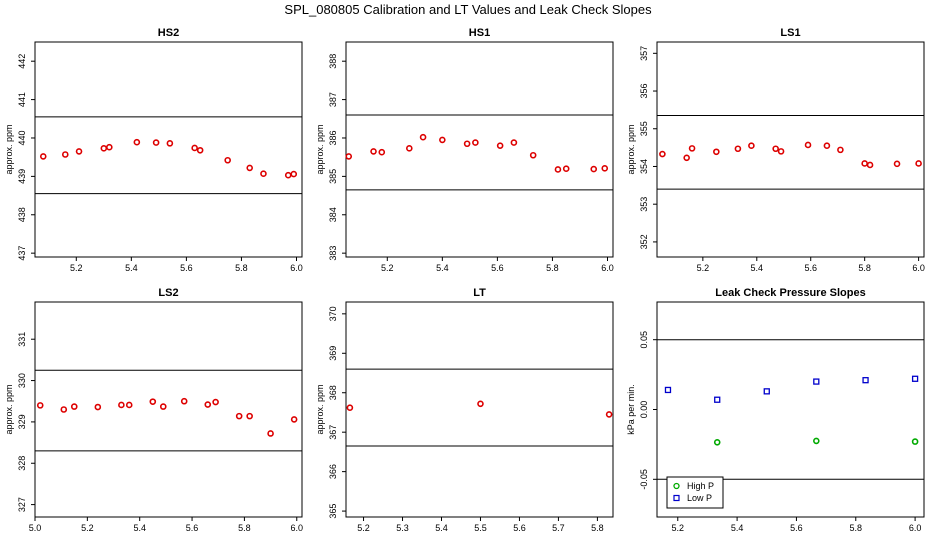  I want to click on y-tick-label: -0.05, so click(644, 479).